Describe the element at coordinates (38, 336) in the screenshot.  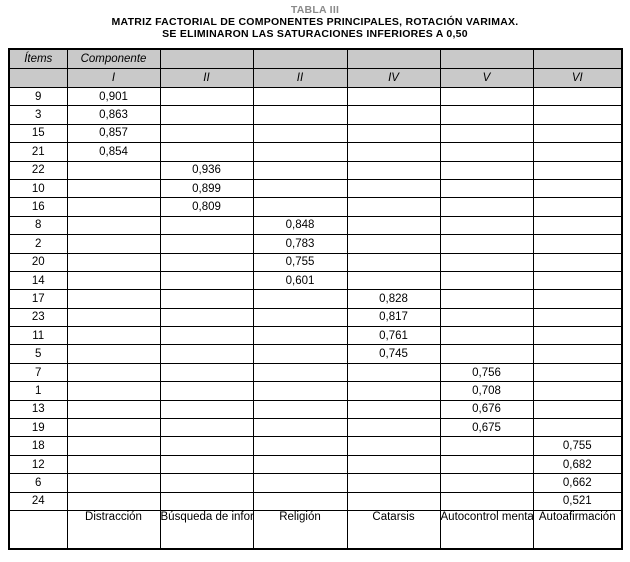
I see `item-number-cell: 11` at that location.